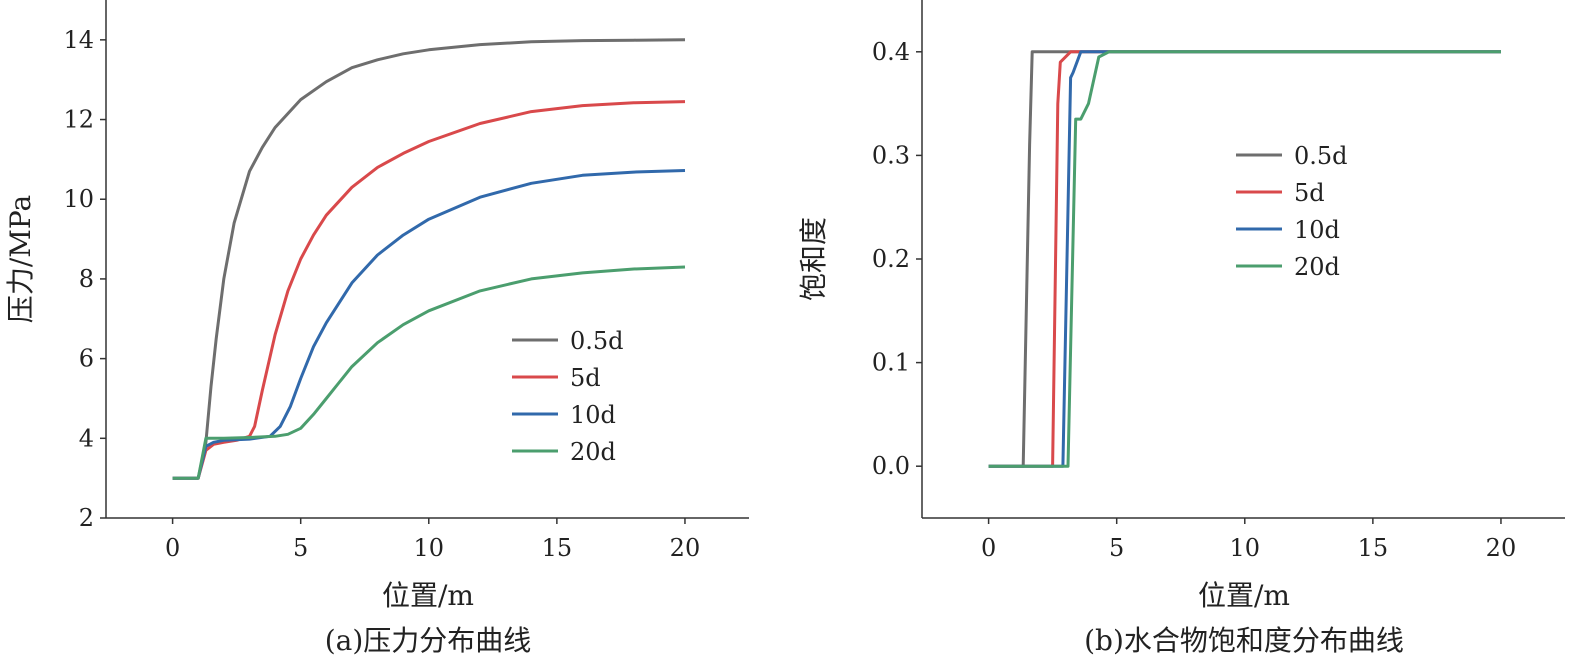  Describe the element at coordinates (1321, 156) in the screenshot. I see `saturation-legend-label: 0.5d` at that location.